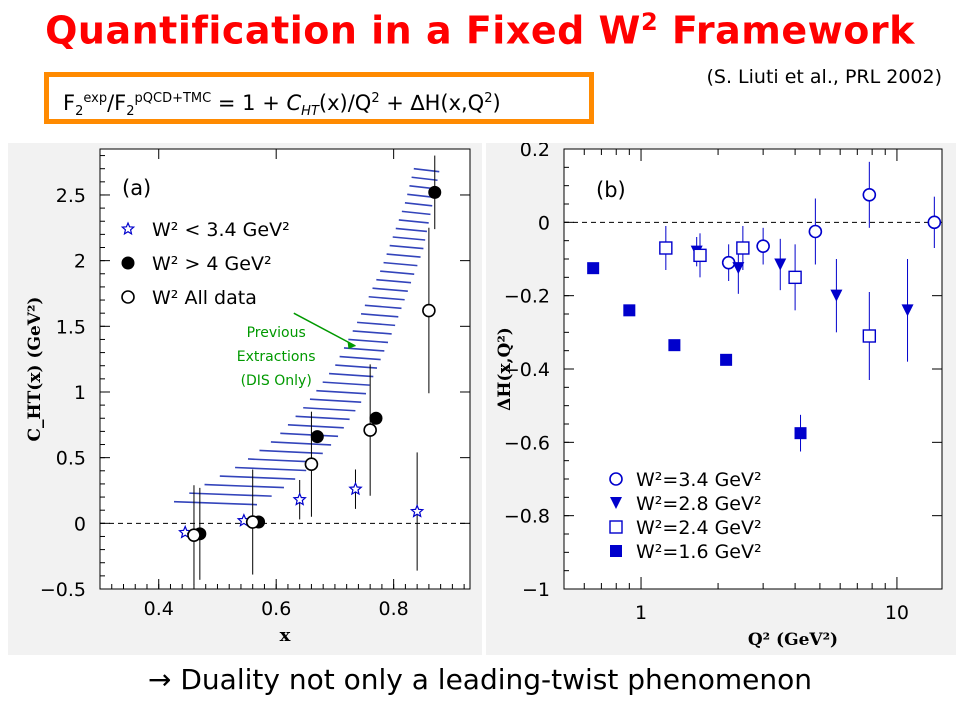 This screenshot has height=720, width=960. What do you see at coordinates (285, 635) in the screenshot?
I see `x-axis-label-a: x` at bounding box center [285, 635].